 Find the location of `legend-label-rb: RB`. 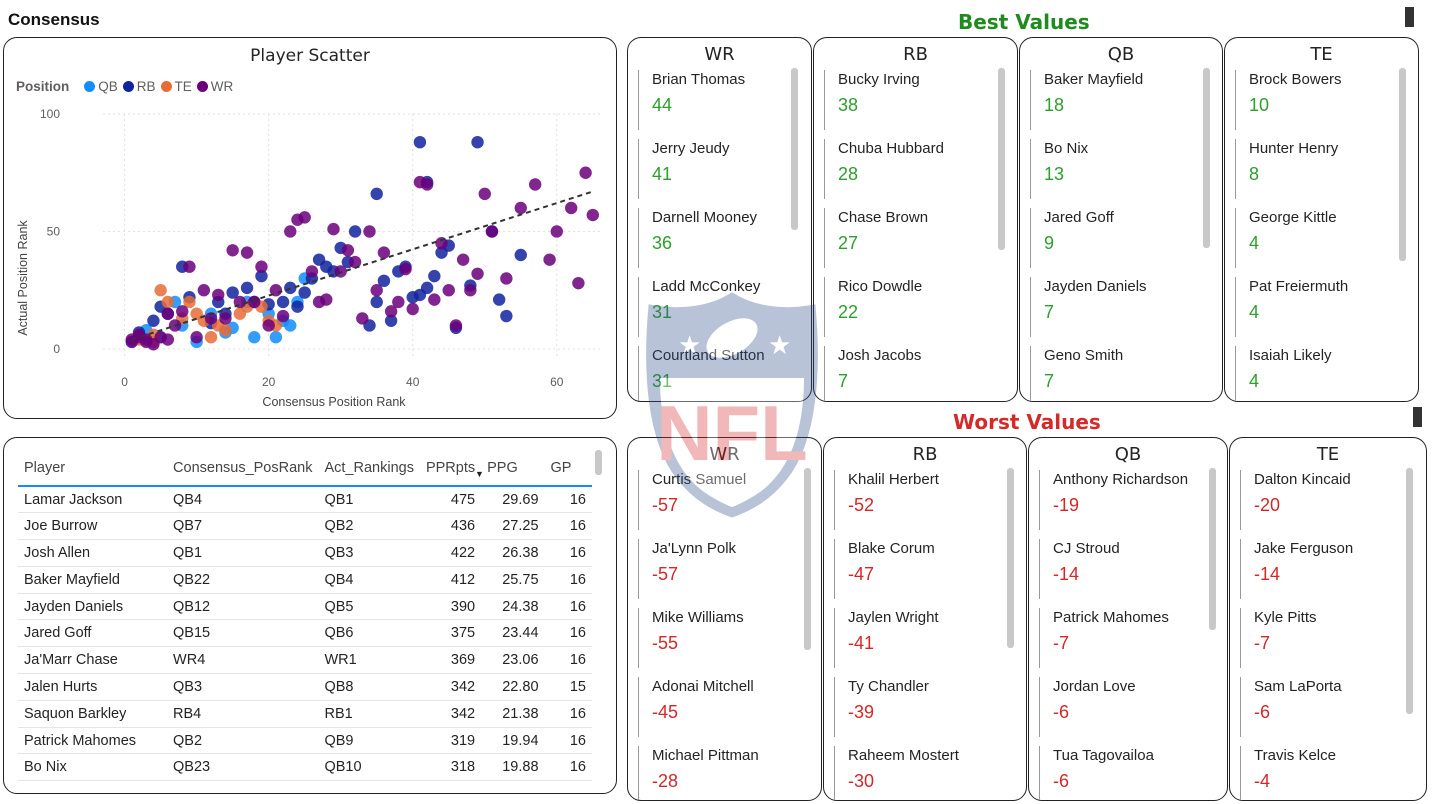

legend-label-rb: RB is located at coordinates (146, 86).